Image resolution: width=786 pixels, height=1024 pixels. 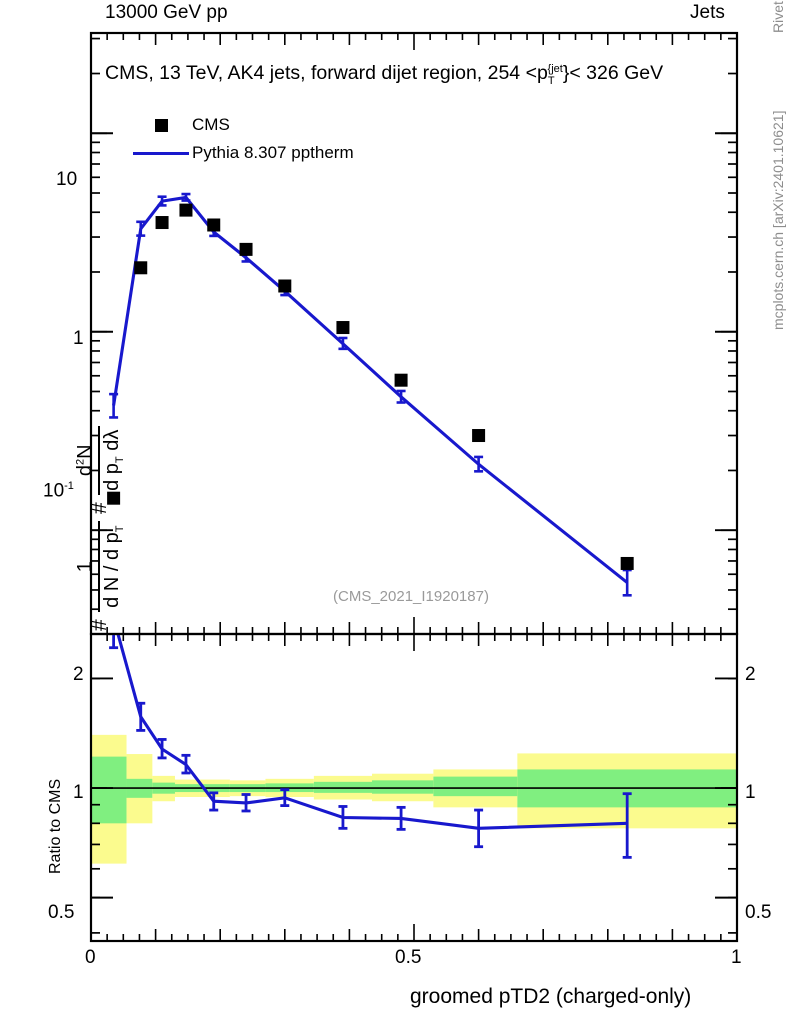 I want to click on y-tick-label-10: 10, so click(x=67, y=179).